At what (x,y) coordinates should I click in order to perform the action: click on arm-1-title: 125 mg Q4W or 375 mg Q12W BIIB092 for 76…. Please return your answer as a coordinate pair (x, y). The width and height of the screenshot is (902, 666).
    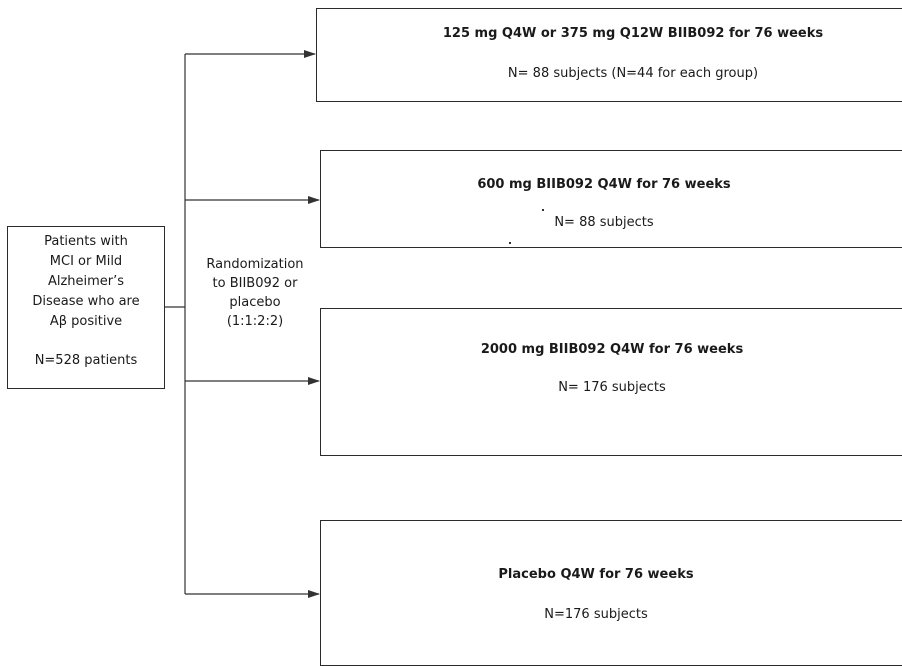
    Looking at the image, I should click on (633, 33).